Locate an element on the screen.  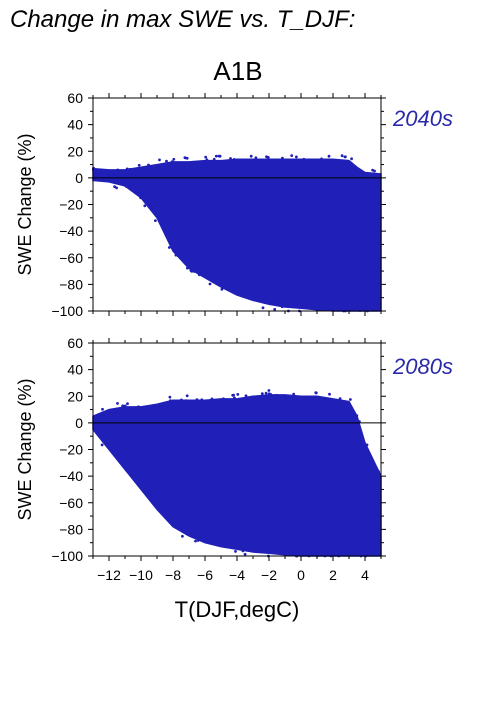
panel-2040s-y-tick-label: 20 is located at coordinates (75, 151).